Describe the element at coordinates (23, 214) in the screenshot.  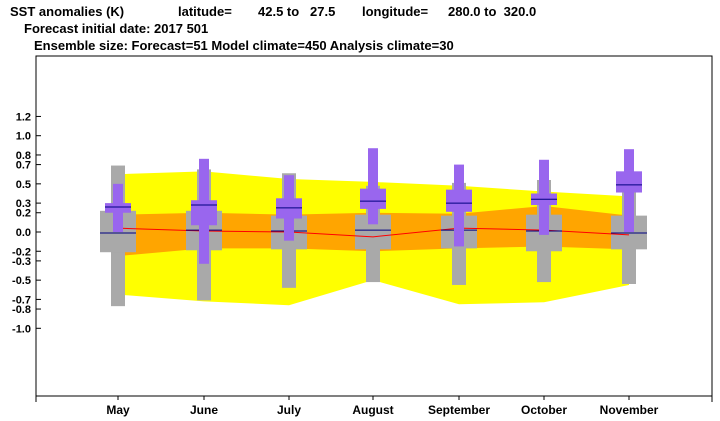
I see `y-tick-label: 0.2` at that location.